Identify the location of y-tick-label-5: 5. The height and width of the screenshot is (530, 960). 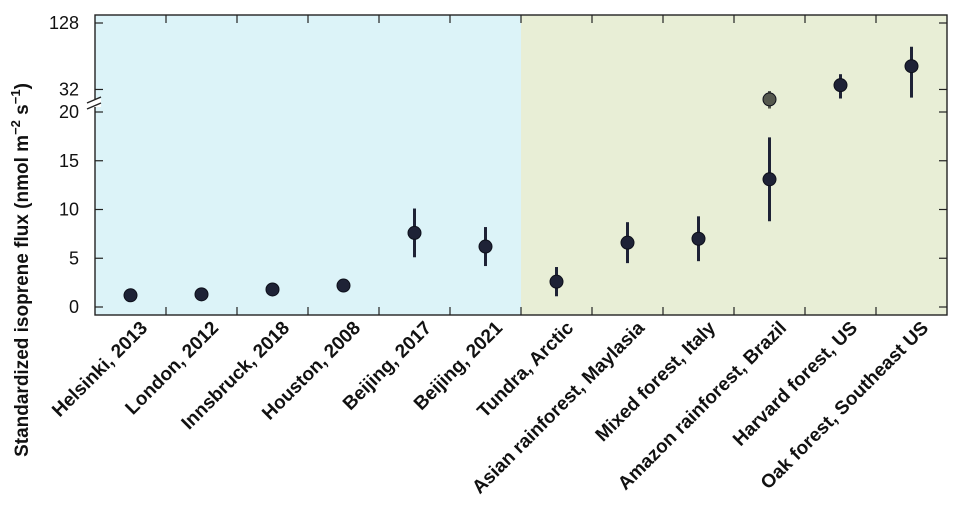
(74, 258).